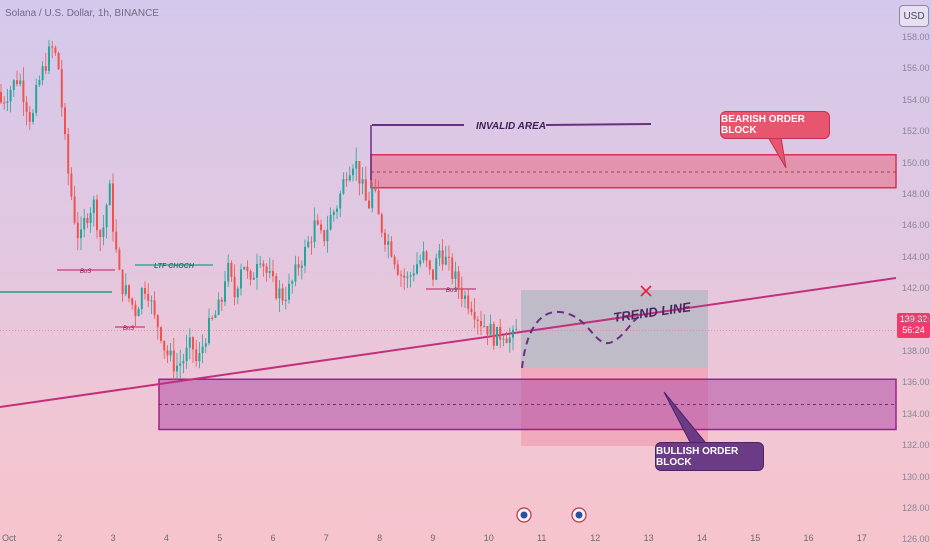  What do you see at coordinates (82, 13) in the screenshot?
I see `symbol-header: Solana / U.S. Dollar, 1h, BINANCE` at bounding box center [82, 13].